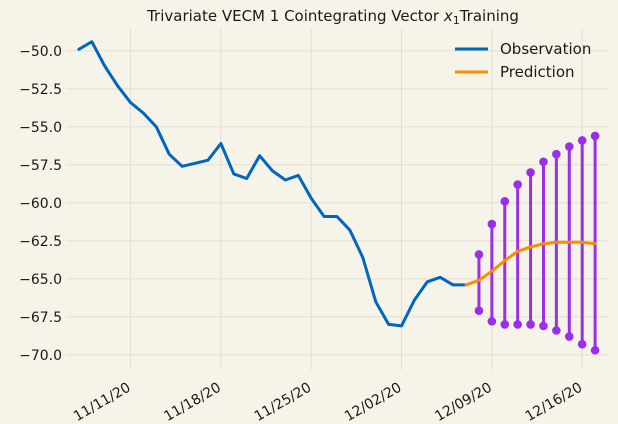  I want to click on x-tick-label: 11/25/20, so click(283, 402).